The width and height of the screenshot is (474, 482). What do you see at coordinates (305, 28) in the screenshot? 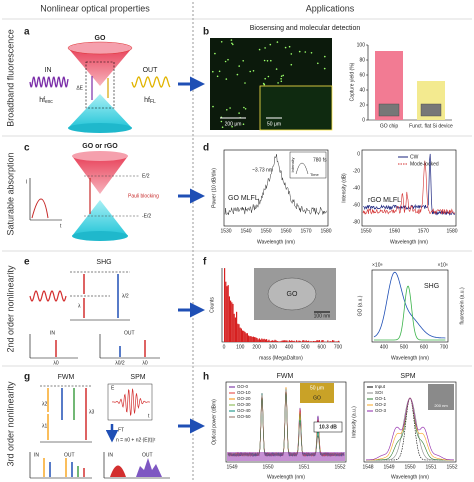
I see `panel-title: Biosensing and molecular detection` at bounding box center [305, 28].